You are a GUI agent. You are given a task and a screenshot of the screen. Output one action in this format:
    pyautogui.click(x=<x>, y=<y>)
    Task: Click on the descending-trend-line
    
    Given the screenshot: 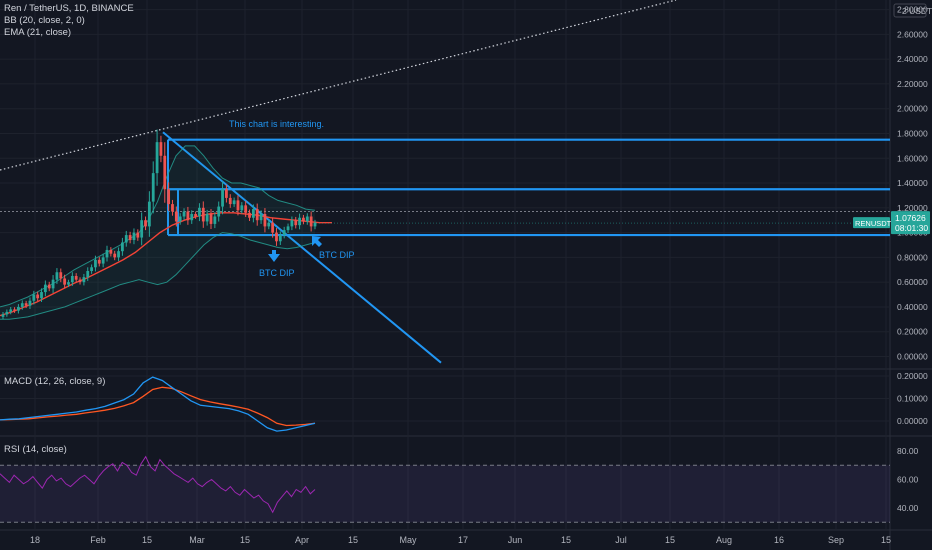 What is the action you would take?
    pyautogui.click(x=302, y=247)
    